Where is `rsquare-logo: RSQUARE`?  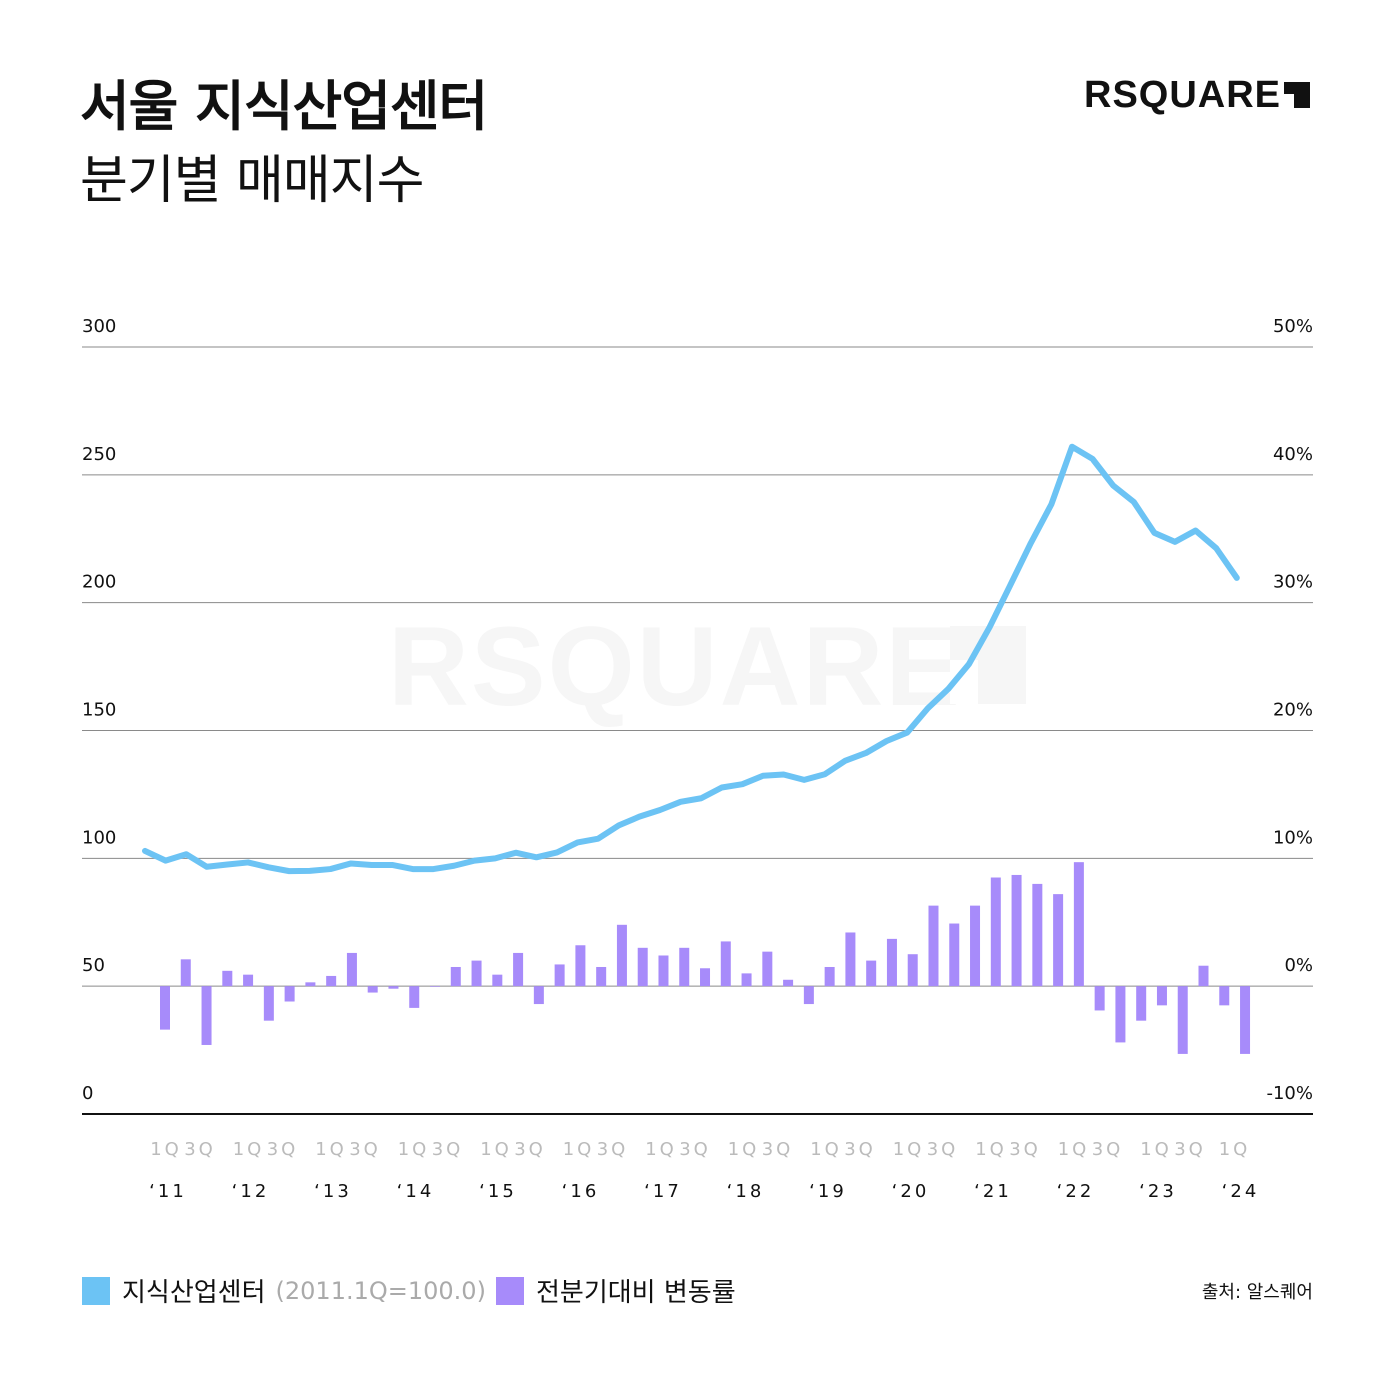 rsquare-logo: RSQUARE is located at coordinates (1197, 95).